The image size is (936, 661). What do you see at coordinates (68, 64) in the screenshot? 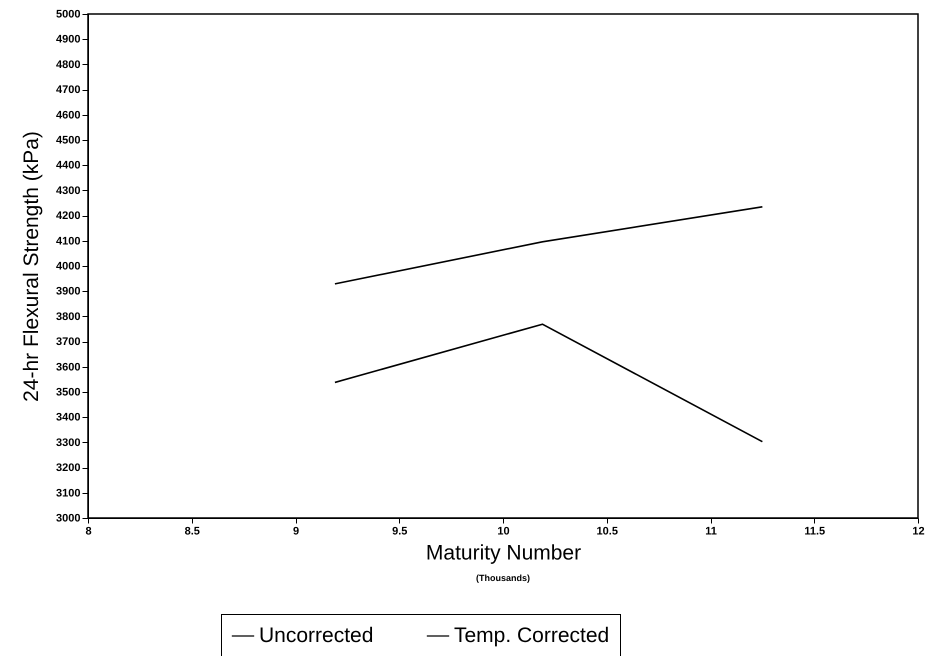
I see `y-tick-label: 4800` at bounding box center [68, 64].